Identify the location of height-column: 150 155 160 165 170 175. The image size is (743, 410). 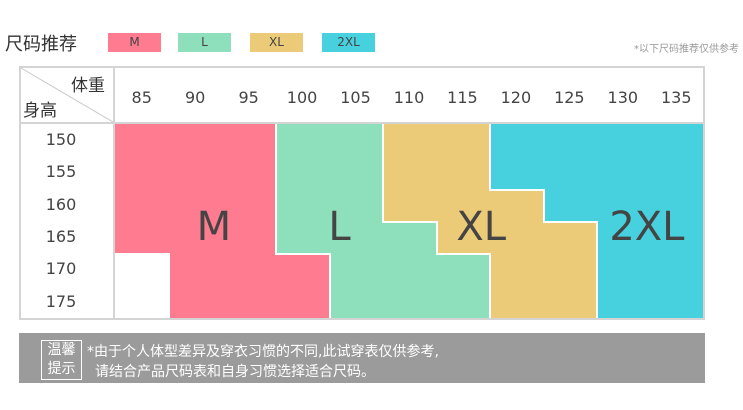
(67, 221).